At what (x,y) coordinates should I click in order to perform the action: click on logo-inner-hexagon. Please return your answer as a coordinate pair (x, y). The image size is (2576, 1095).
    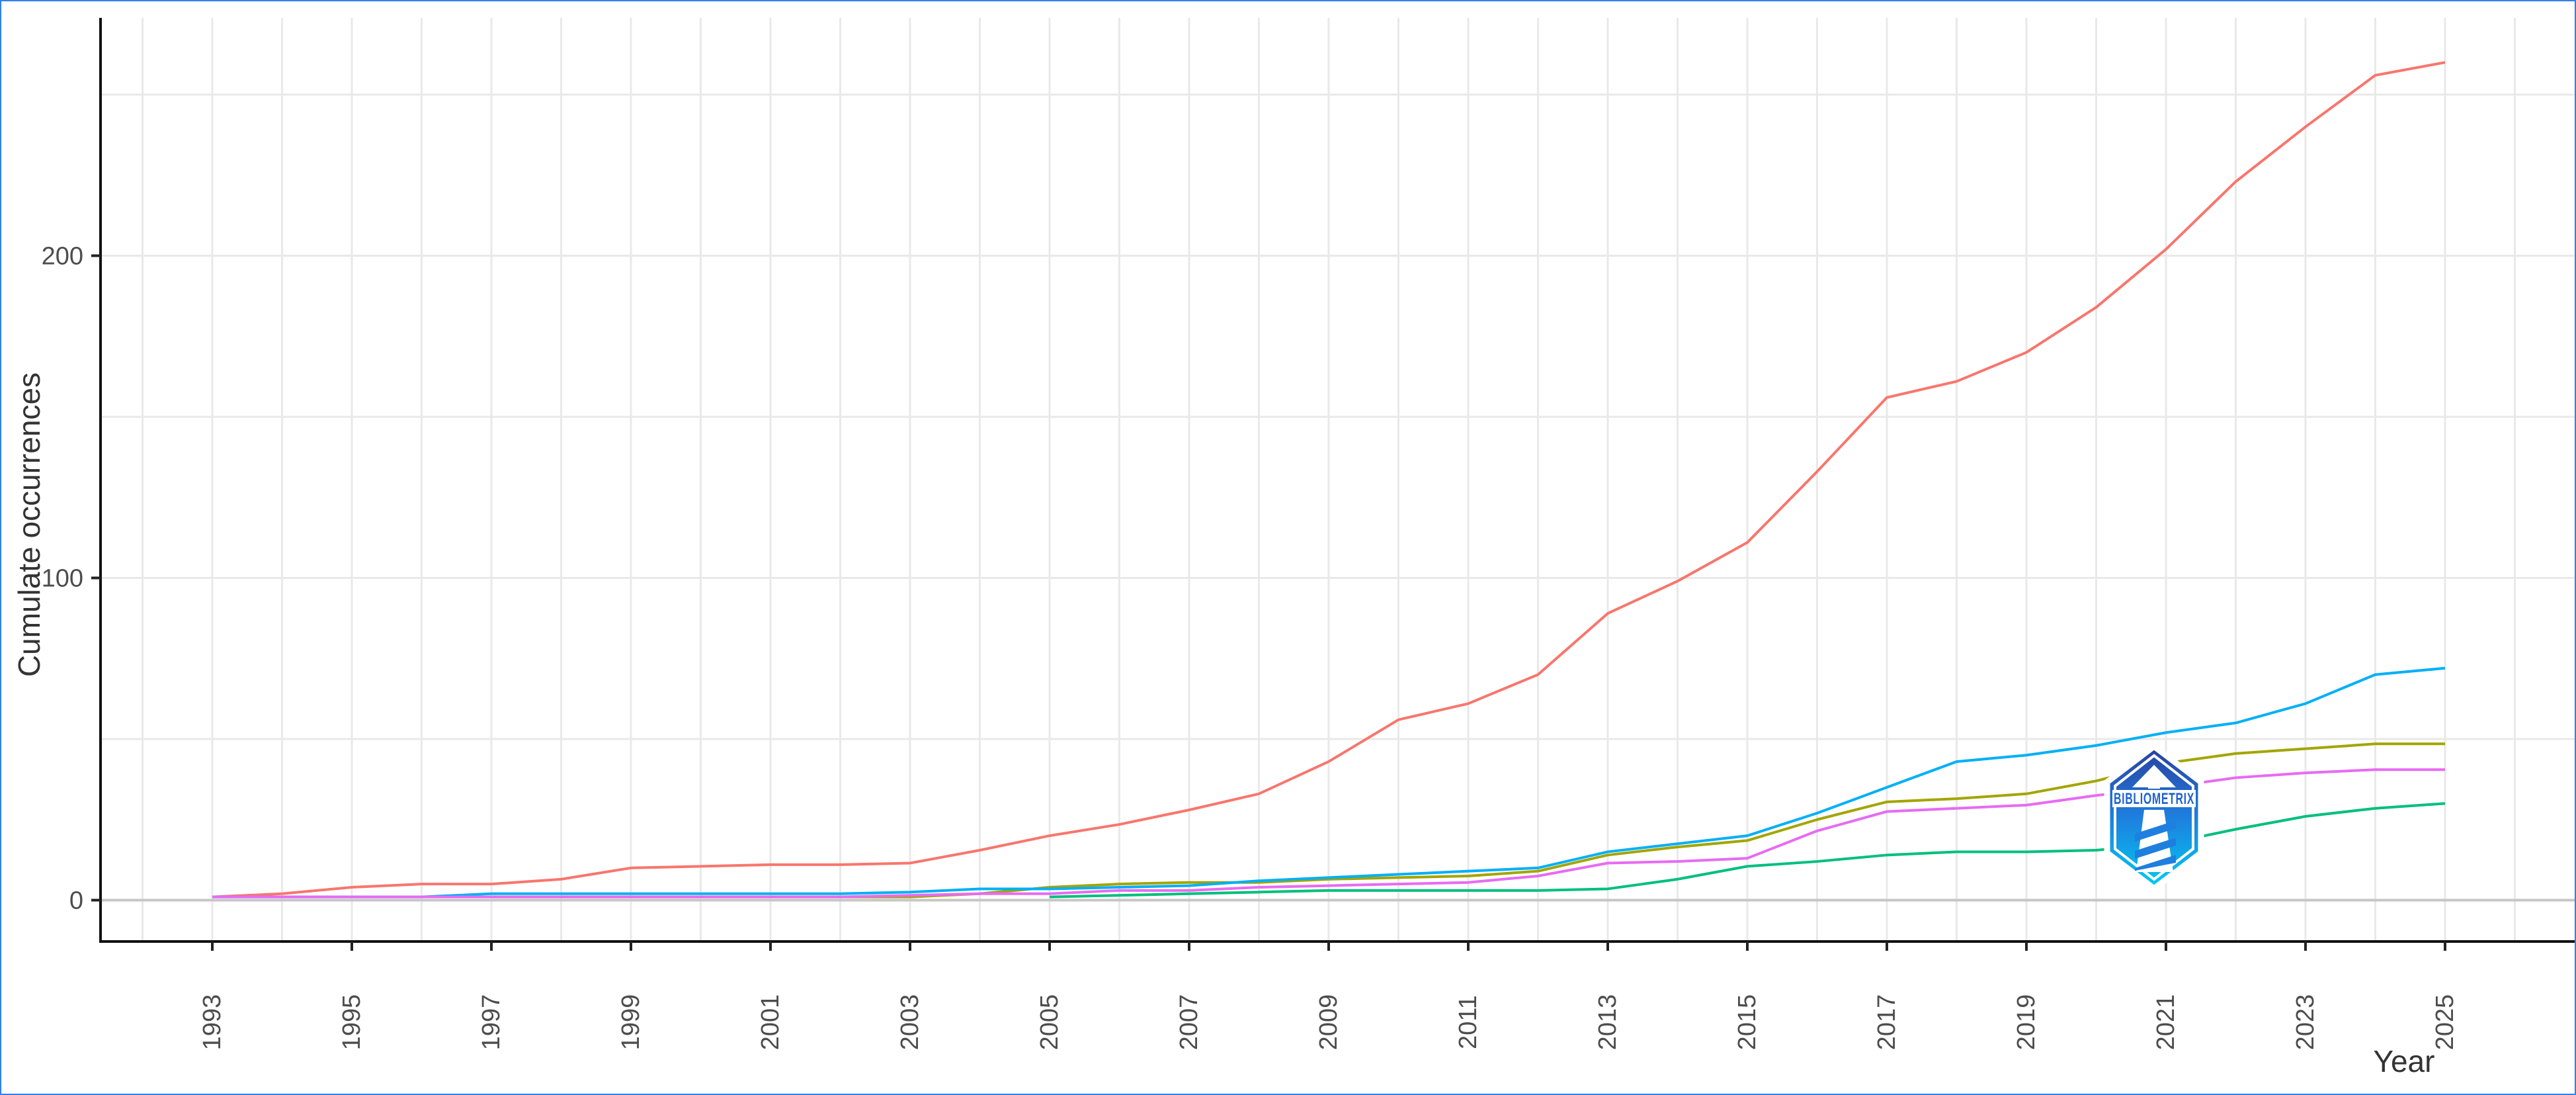
    Looking at the image, I should click on (2154, 817).